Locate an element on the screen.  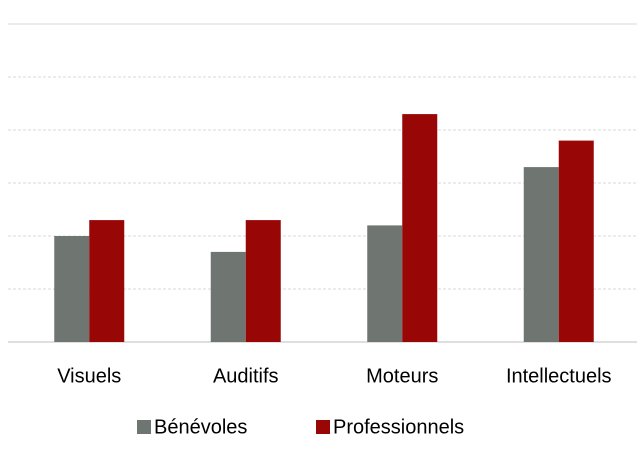
x-tick-label: Visuels is located at coordinates (89, 376).